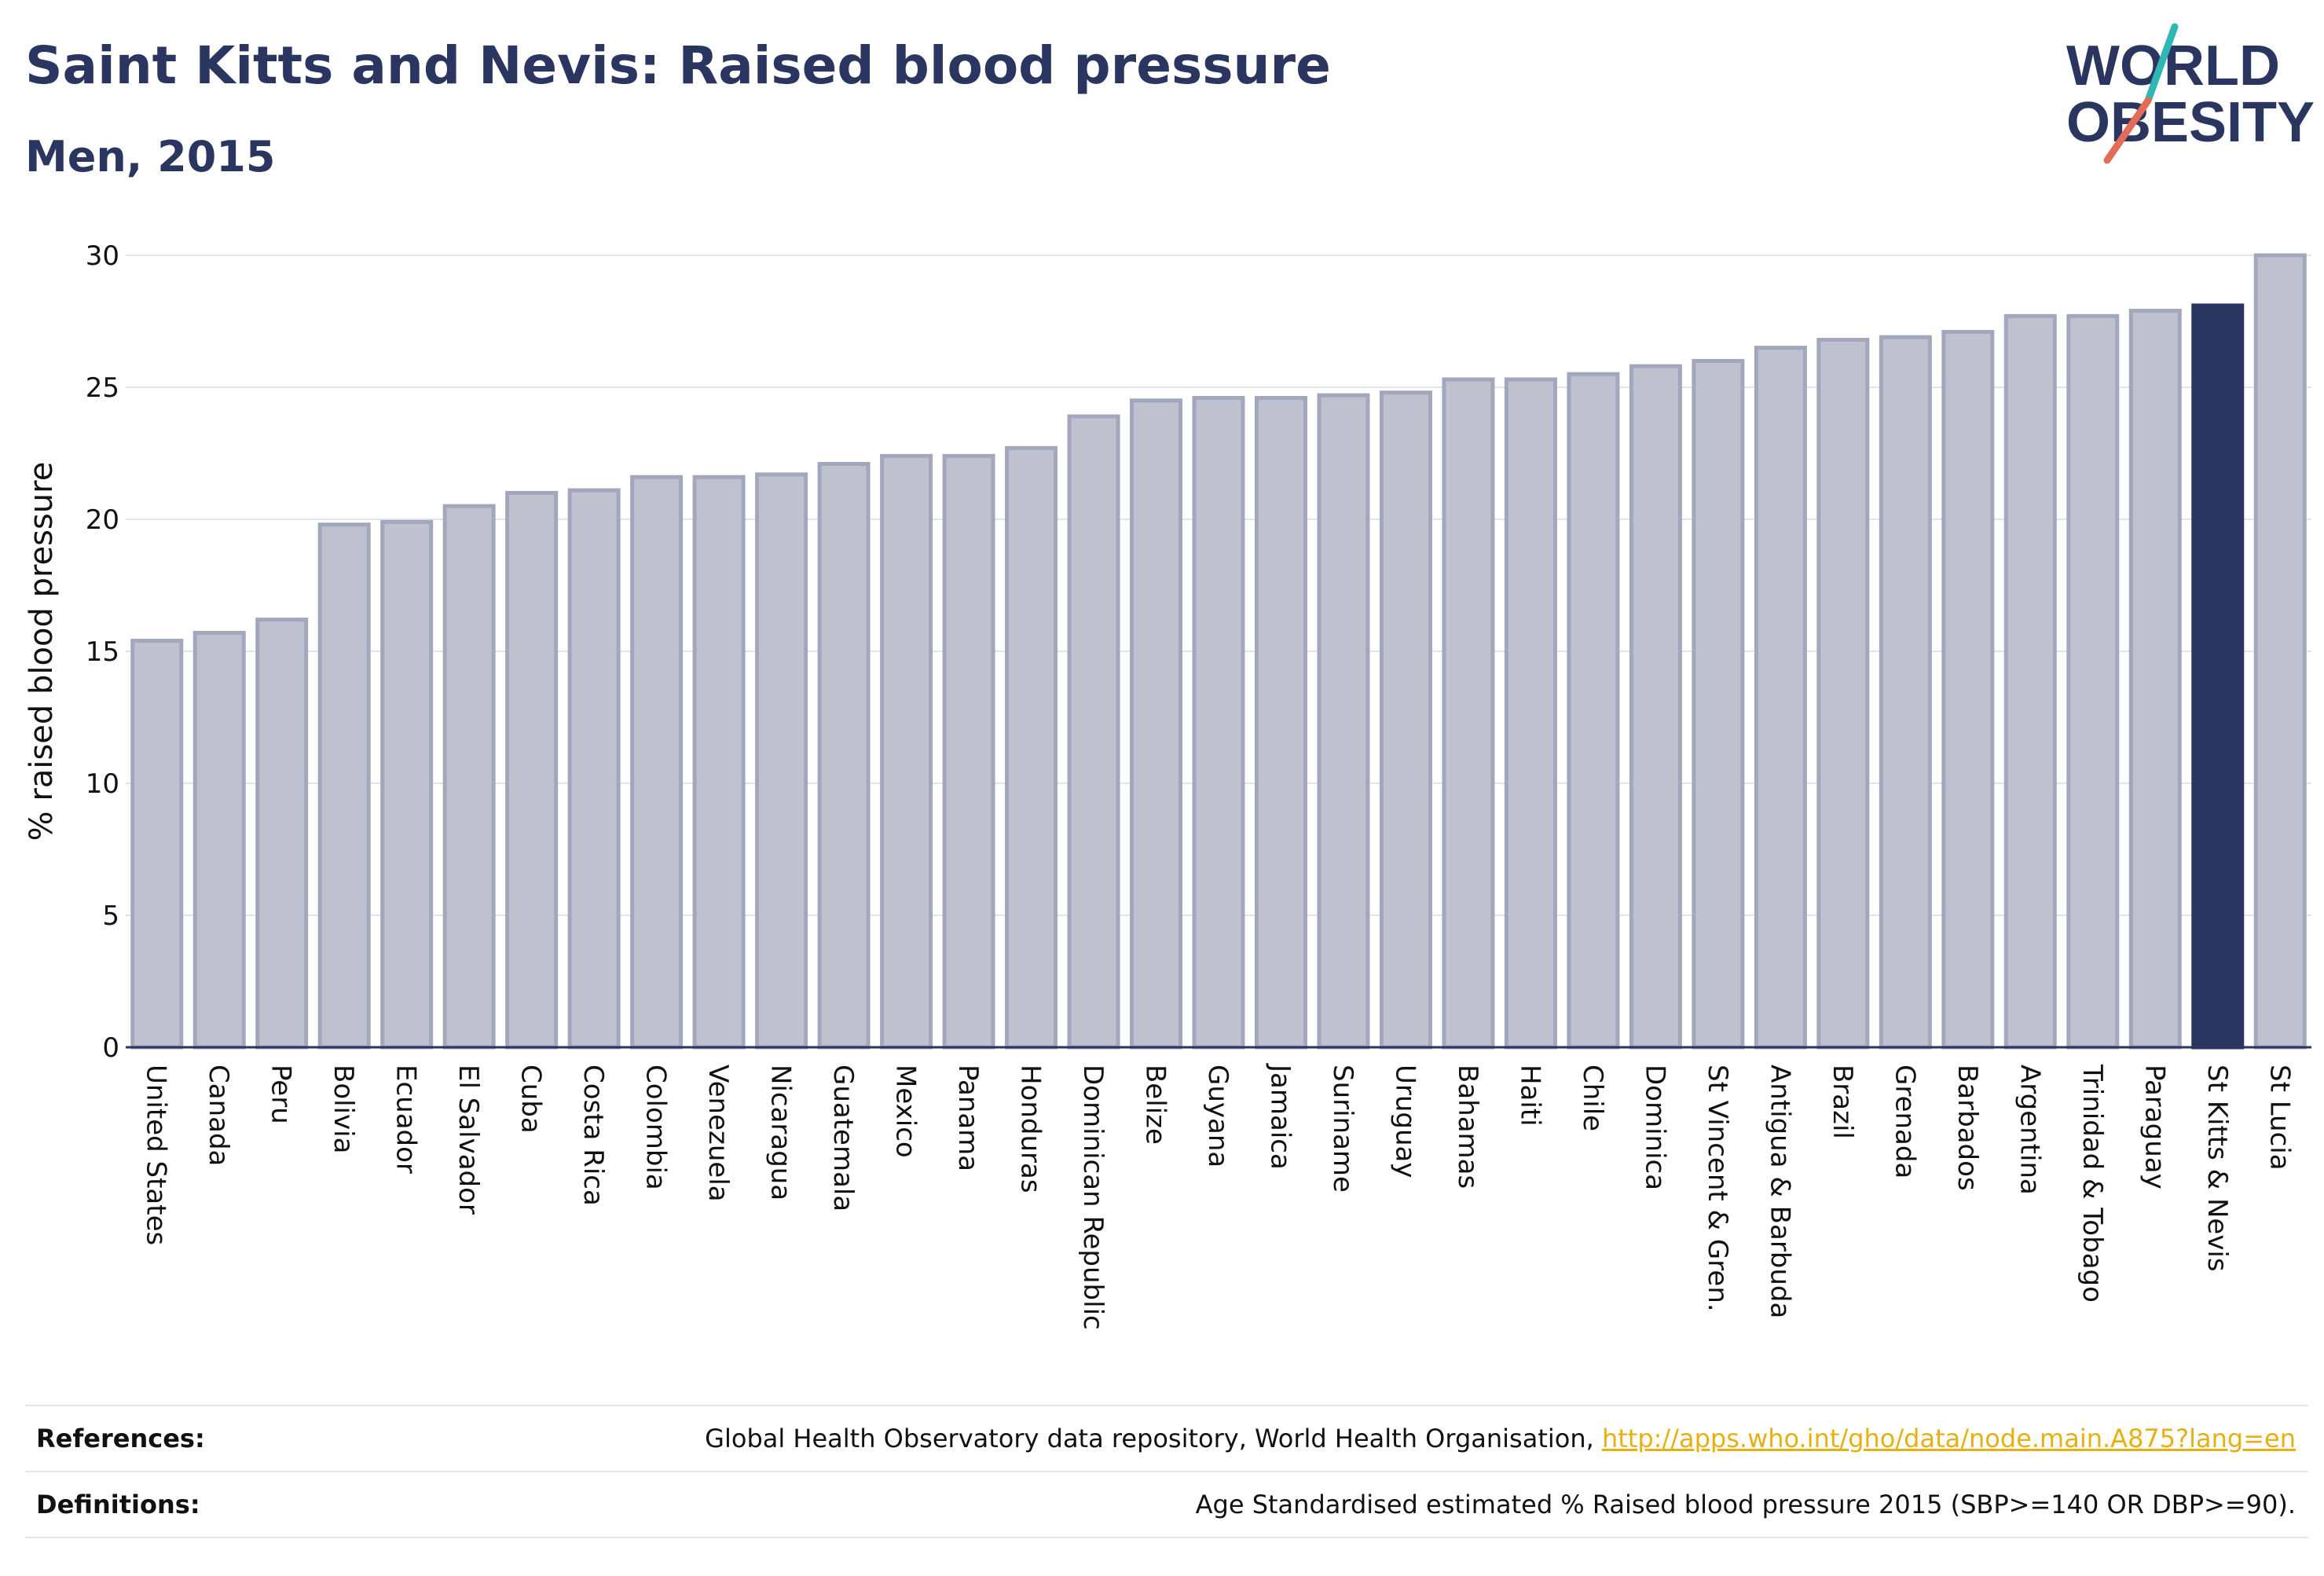 The image size is (2324, 1576). Describe the element at coordinates (2217, 1168) in the screenshot. I see `x-tick-label: St Kitts & Nevis` at that location.